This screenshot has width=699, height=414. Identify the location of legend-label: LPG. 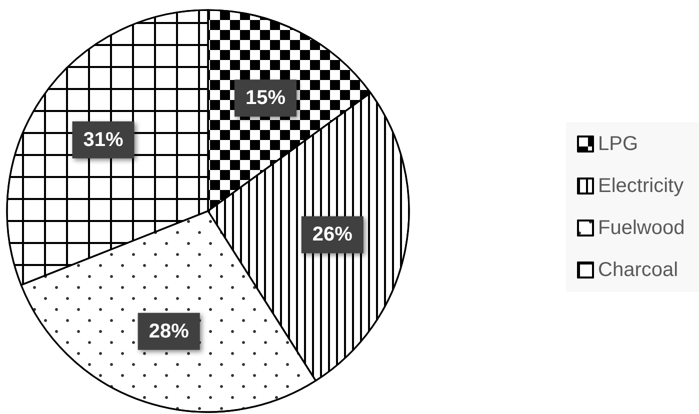
(618, 144).